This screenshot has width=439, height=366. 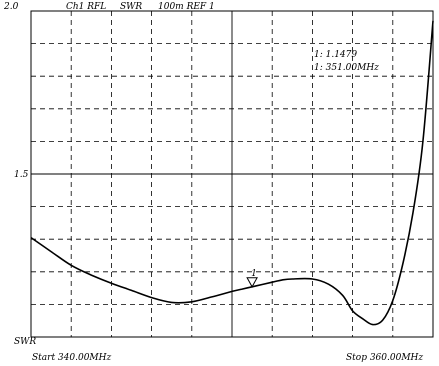 I want to click on marker-readout-value: 1: 1.1479, so click(x=335, y=55).